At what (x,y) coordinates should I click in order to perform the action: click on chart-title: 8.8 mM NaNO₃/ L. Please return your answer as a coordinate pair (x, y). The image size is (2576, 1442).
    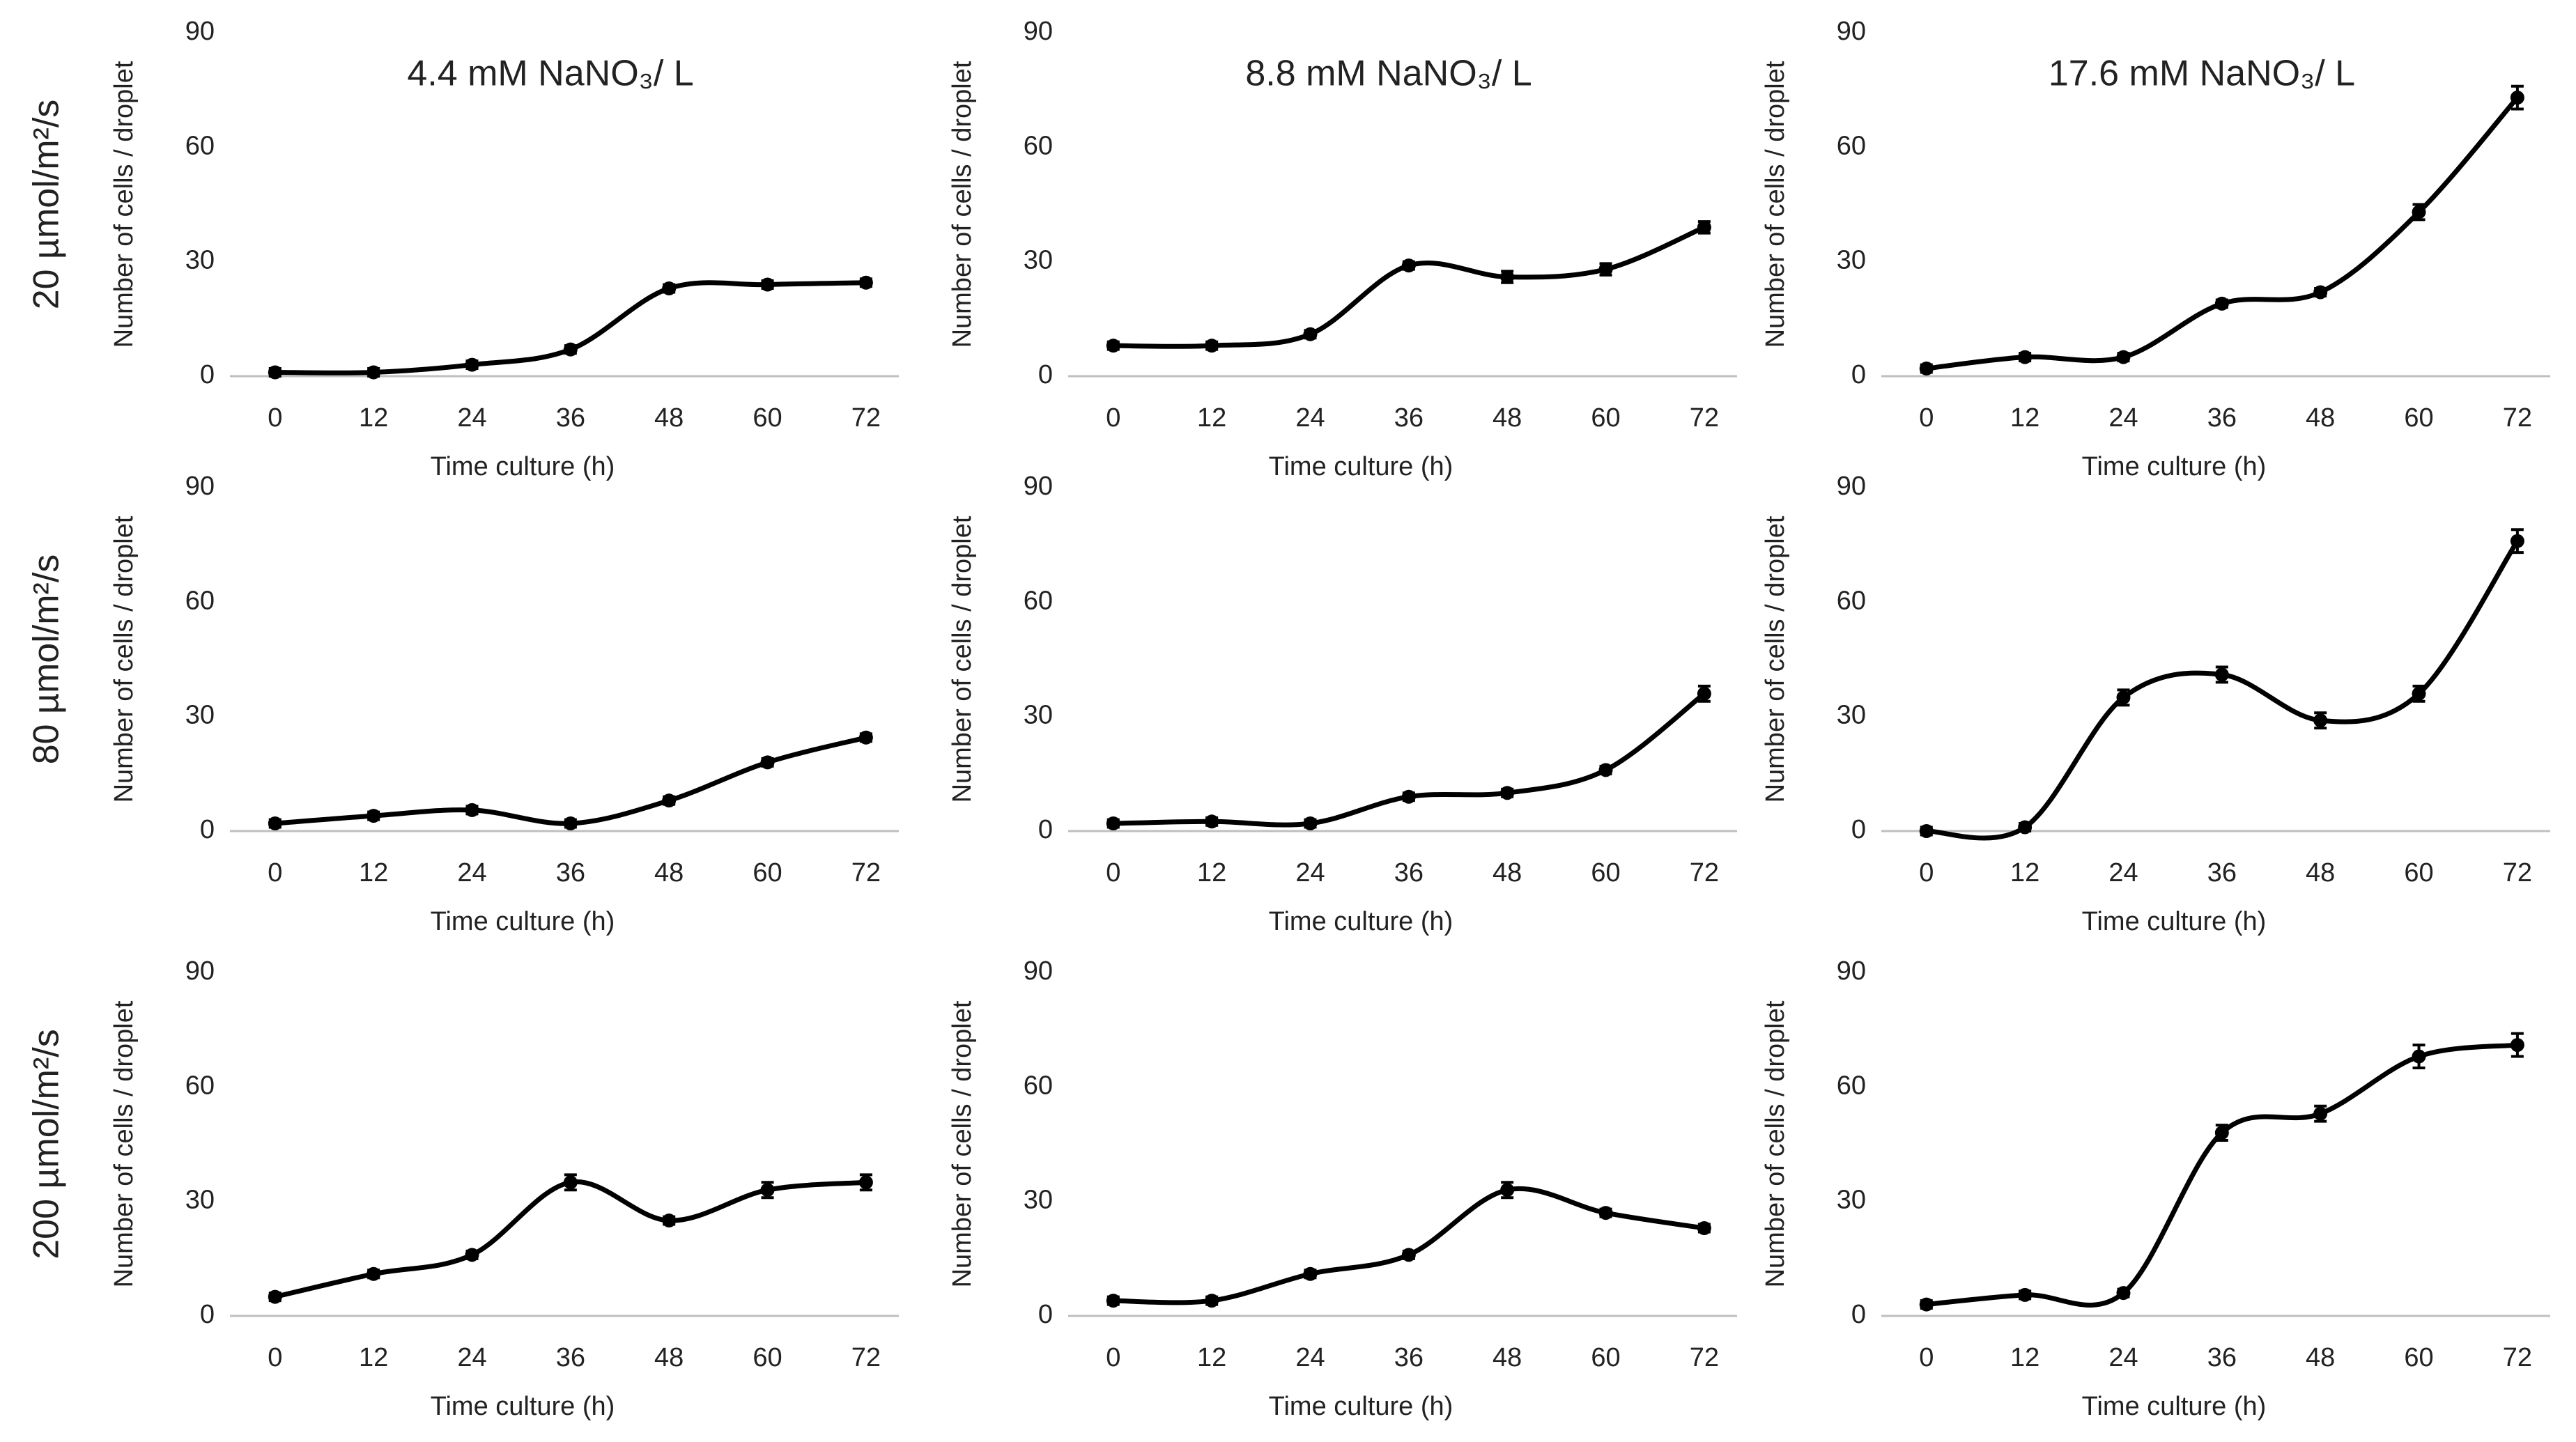
    Looking at the image, I should click on (1388, 74).